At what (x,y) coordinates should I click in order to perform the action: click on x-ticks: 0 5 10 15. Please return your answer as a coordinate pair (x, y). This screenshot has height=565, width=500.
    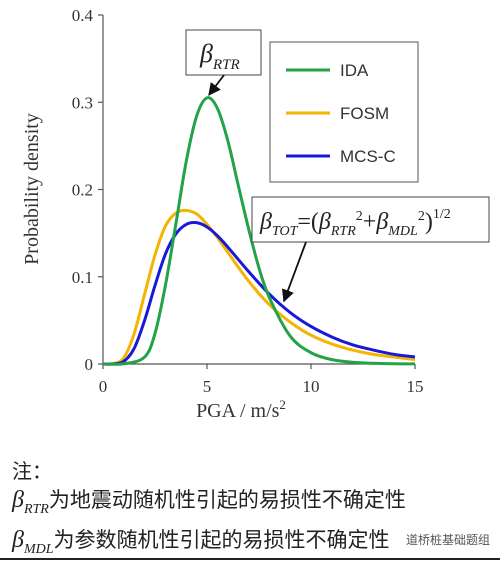
    Looking at the image, I should click on (261, 380).